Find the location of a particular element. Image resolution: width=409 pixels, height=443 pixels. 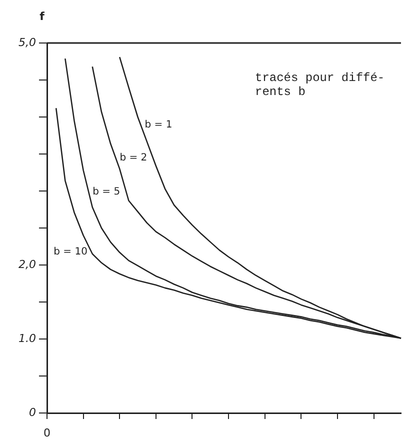

series-label: b = 1 is located at coordinates (158, 125).